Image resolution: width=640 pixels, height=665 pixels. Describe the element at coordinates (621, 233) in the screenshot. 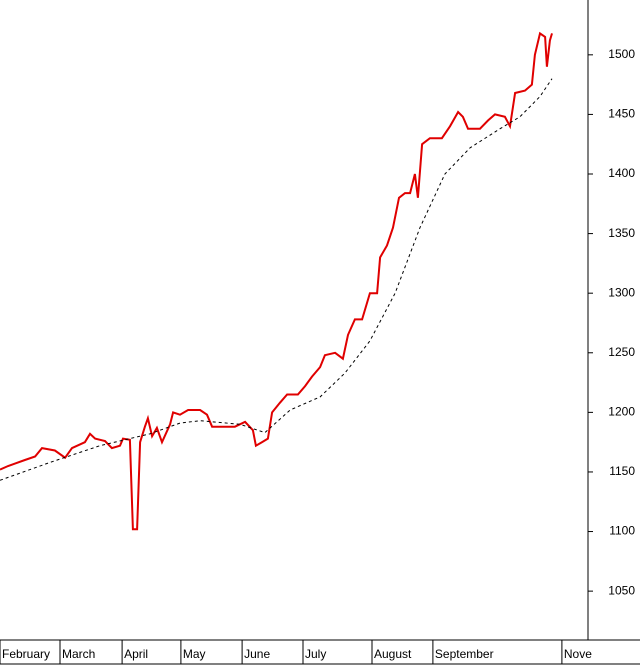

I see `y-tick-label: 1350` at that location.